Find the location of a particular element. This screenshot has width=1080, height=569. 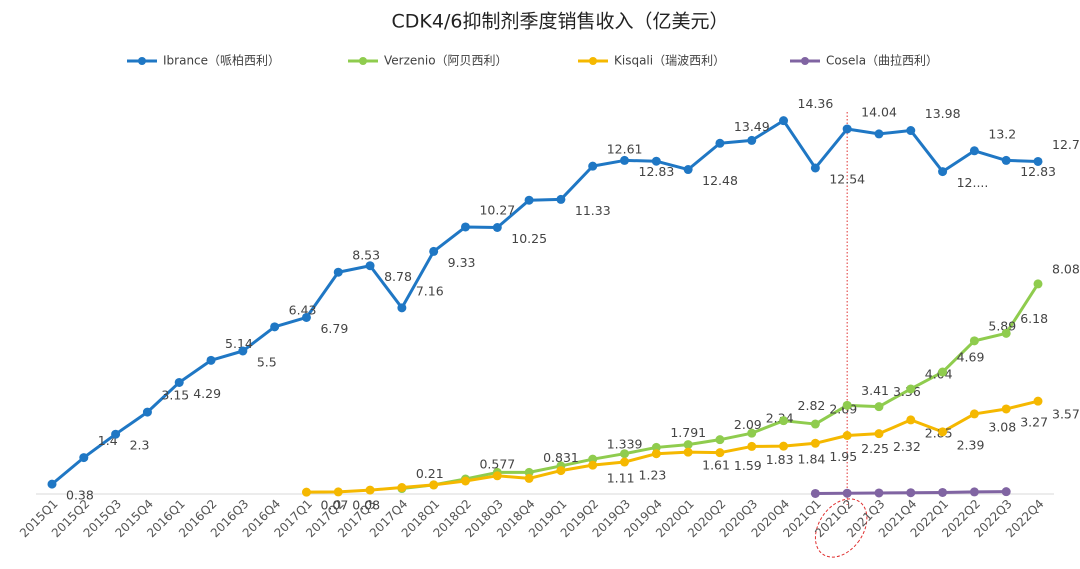

data-label: 4.69 is located at coordinates (971, 357).